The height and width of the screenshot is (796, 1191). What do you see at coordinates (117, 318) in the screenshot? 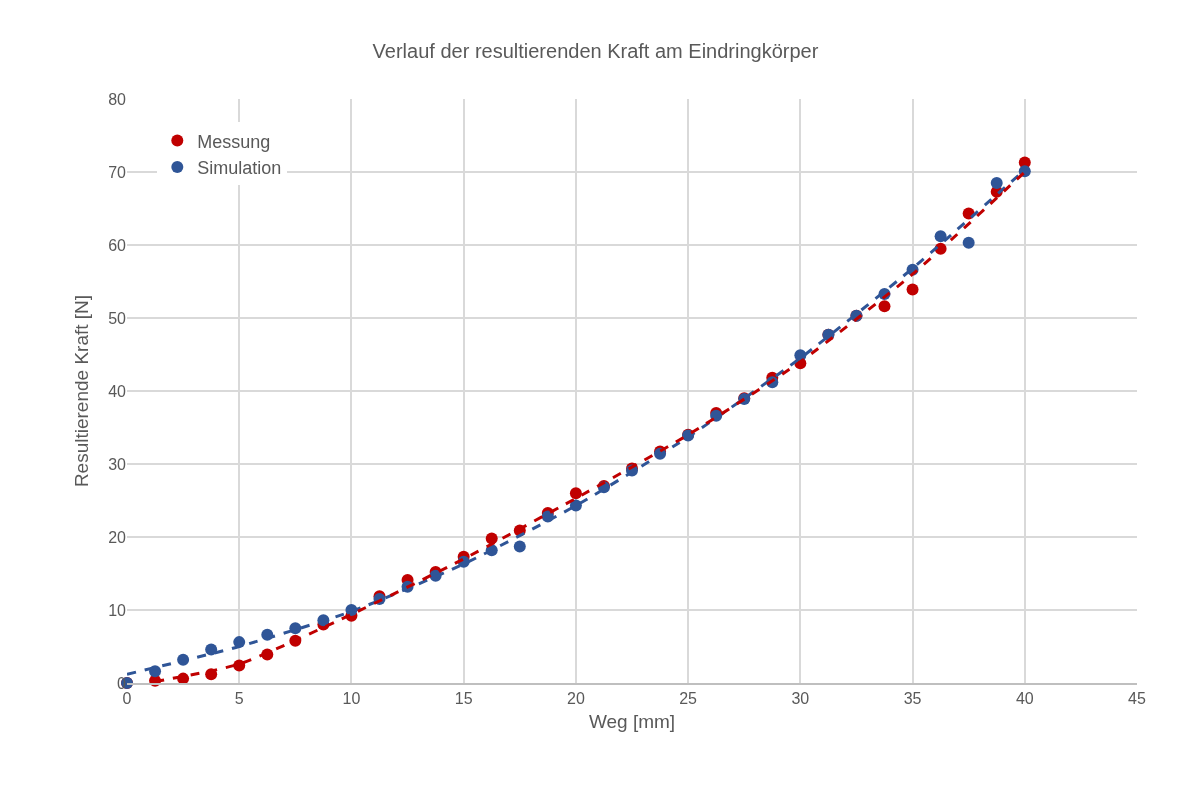
I see `y-tick-label: 50` at bounding box center [117, 318].